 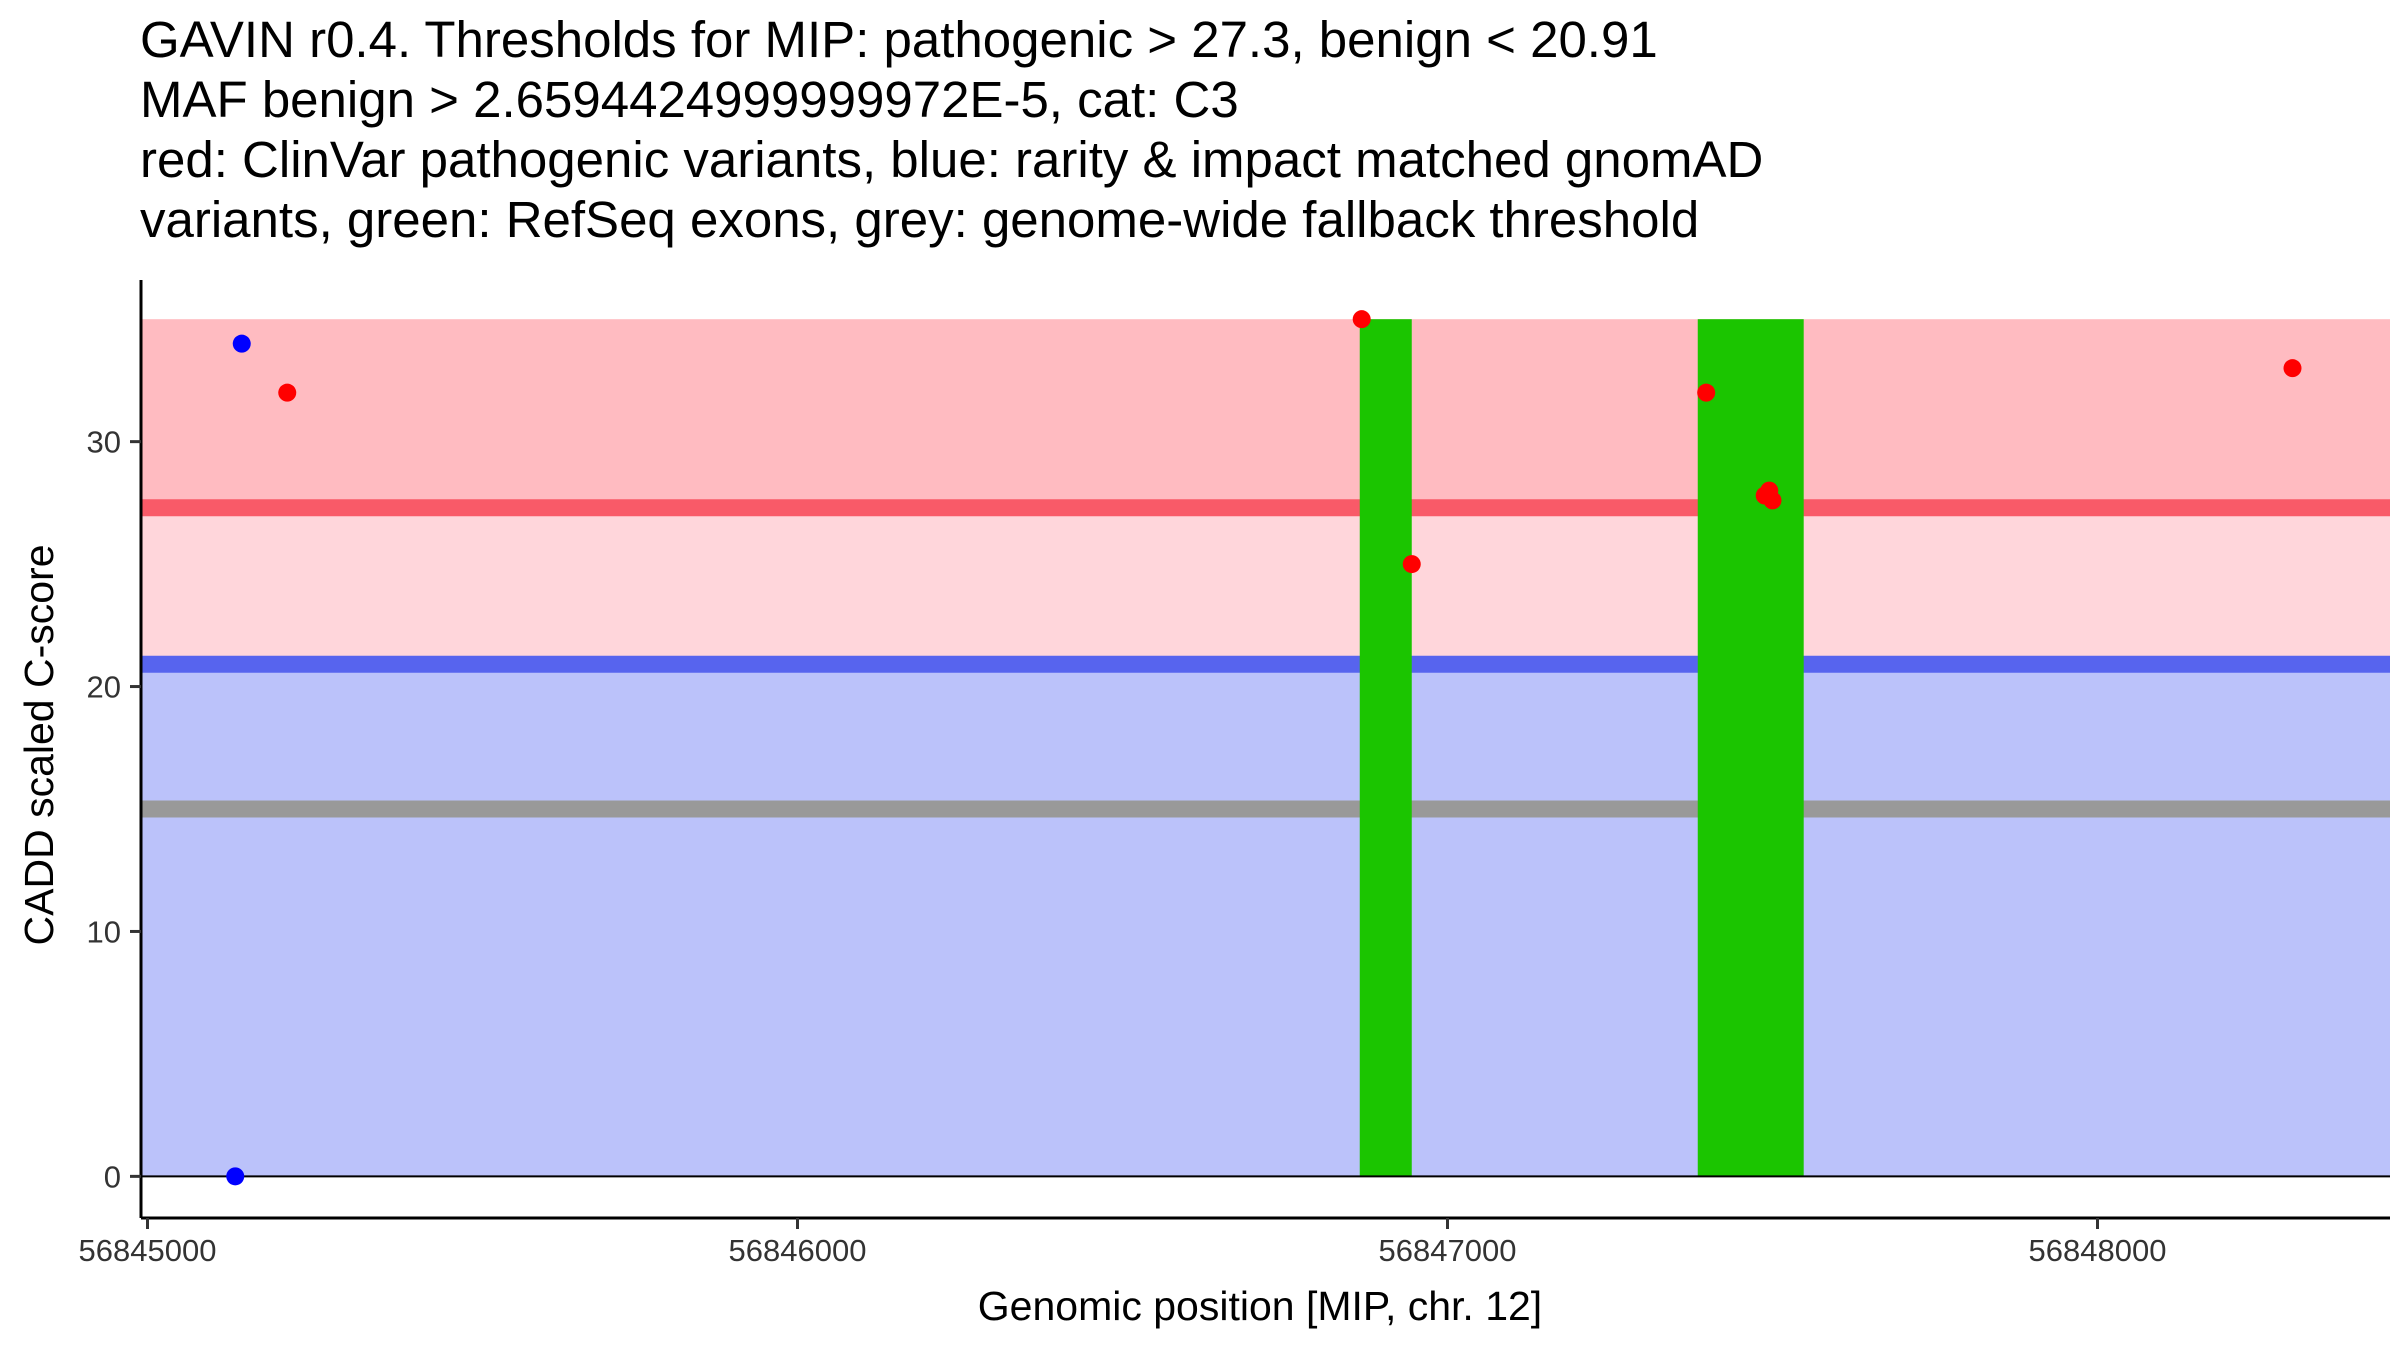 What do you see at coordinates (2098, 1250) in the screenshot?
I see `x-tick-label: 56848000` at bounding box center [2098, 1250].